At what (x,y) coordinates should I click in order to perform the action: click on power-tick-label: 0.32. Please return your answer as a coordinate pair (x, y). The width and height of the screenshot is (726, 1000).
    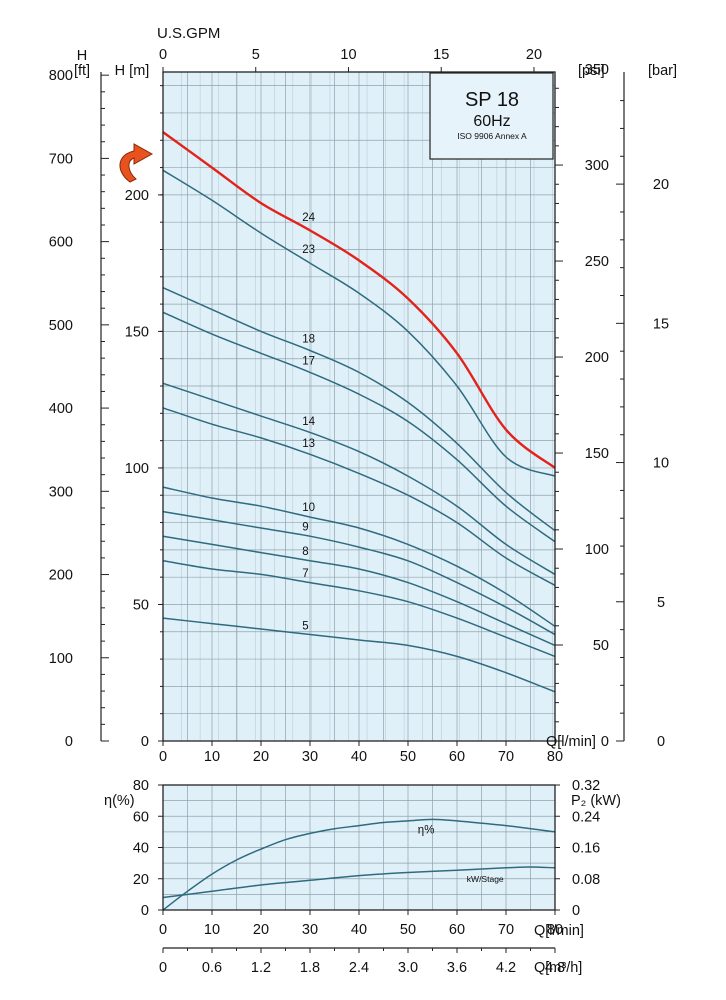
    Looking at the image, I should click on (586, 786).